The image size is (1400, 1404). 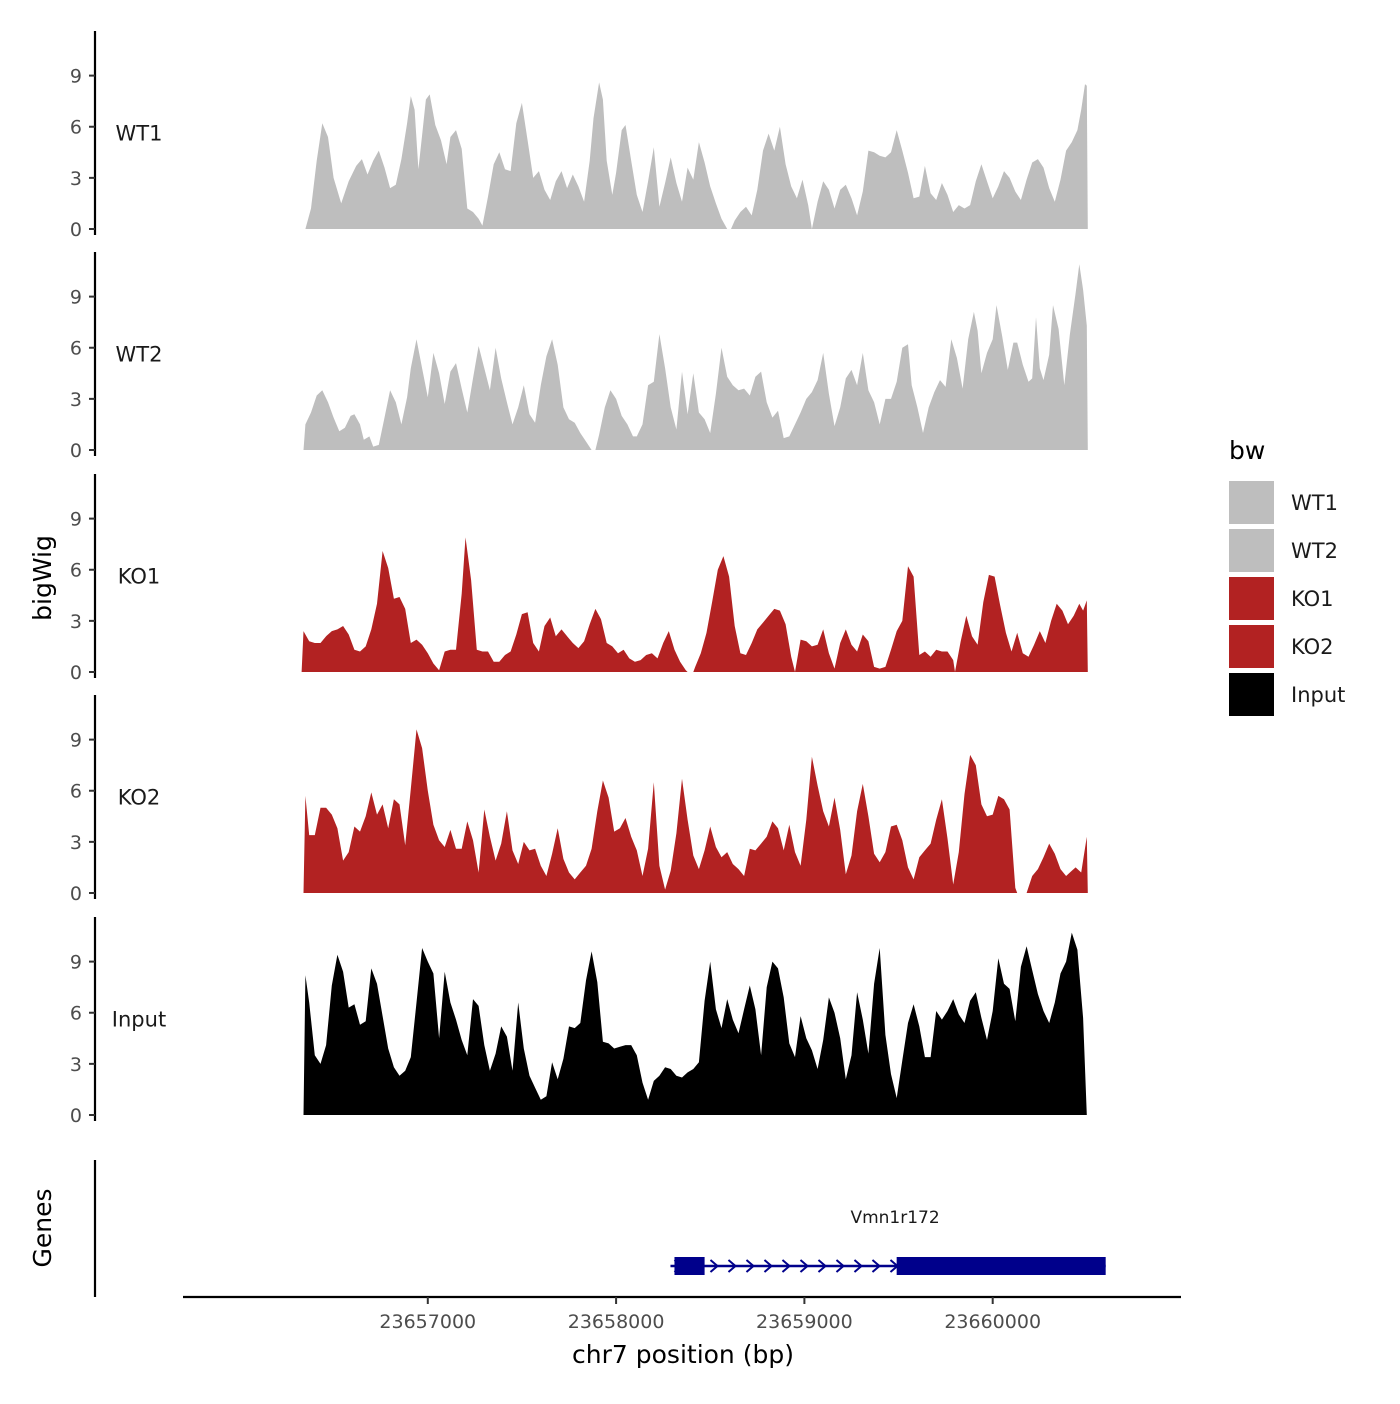 I want to click on legend-entry-ko1: KO1, so click(x=1281, y=598).